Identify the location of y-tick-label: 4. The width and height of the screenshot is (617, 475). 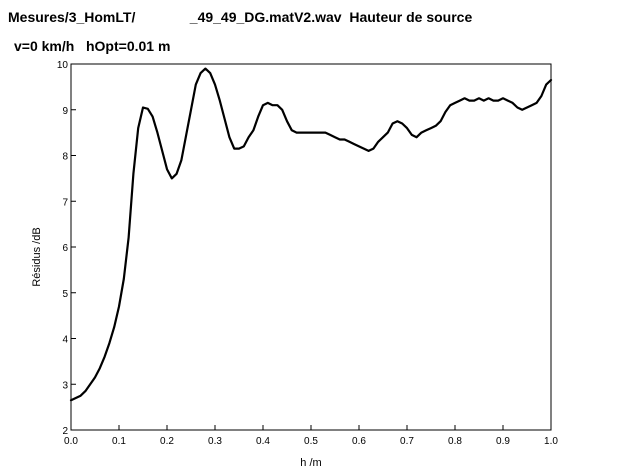
(65, 340).